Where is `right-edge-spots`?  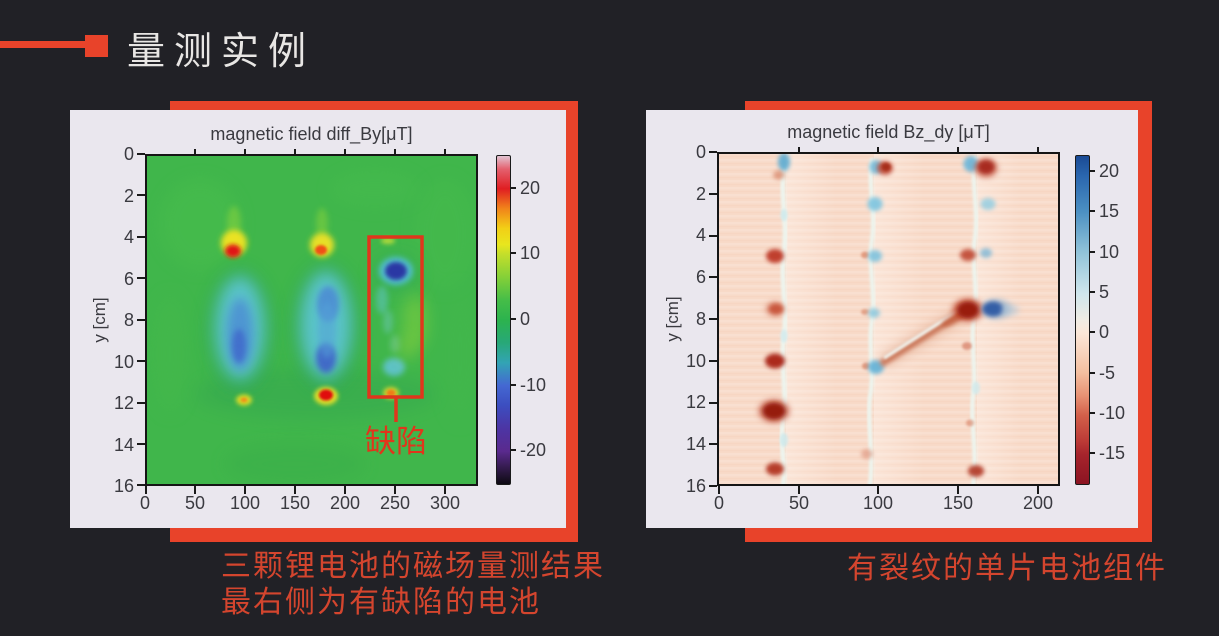 right-edge-spots is located at coordinates (979, 316).